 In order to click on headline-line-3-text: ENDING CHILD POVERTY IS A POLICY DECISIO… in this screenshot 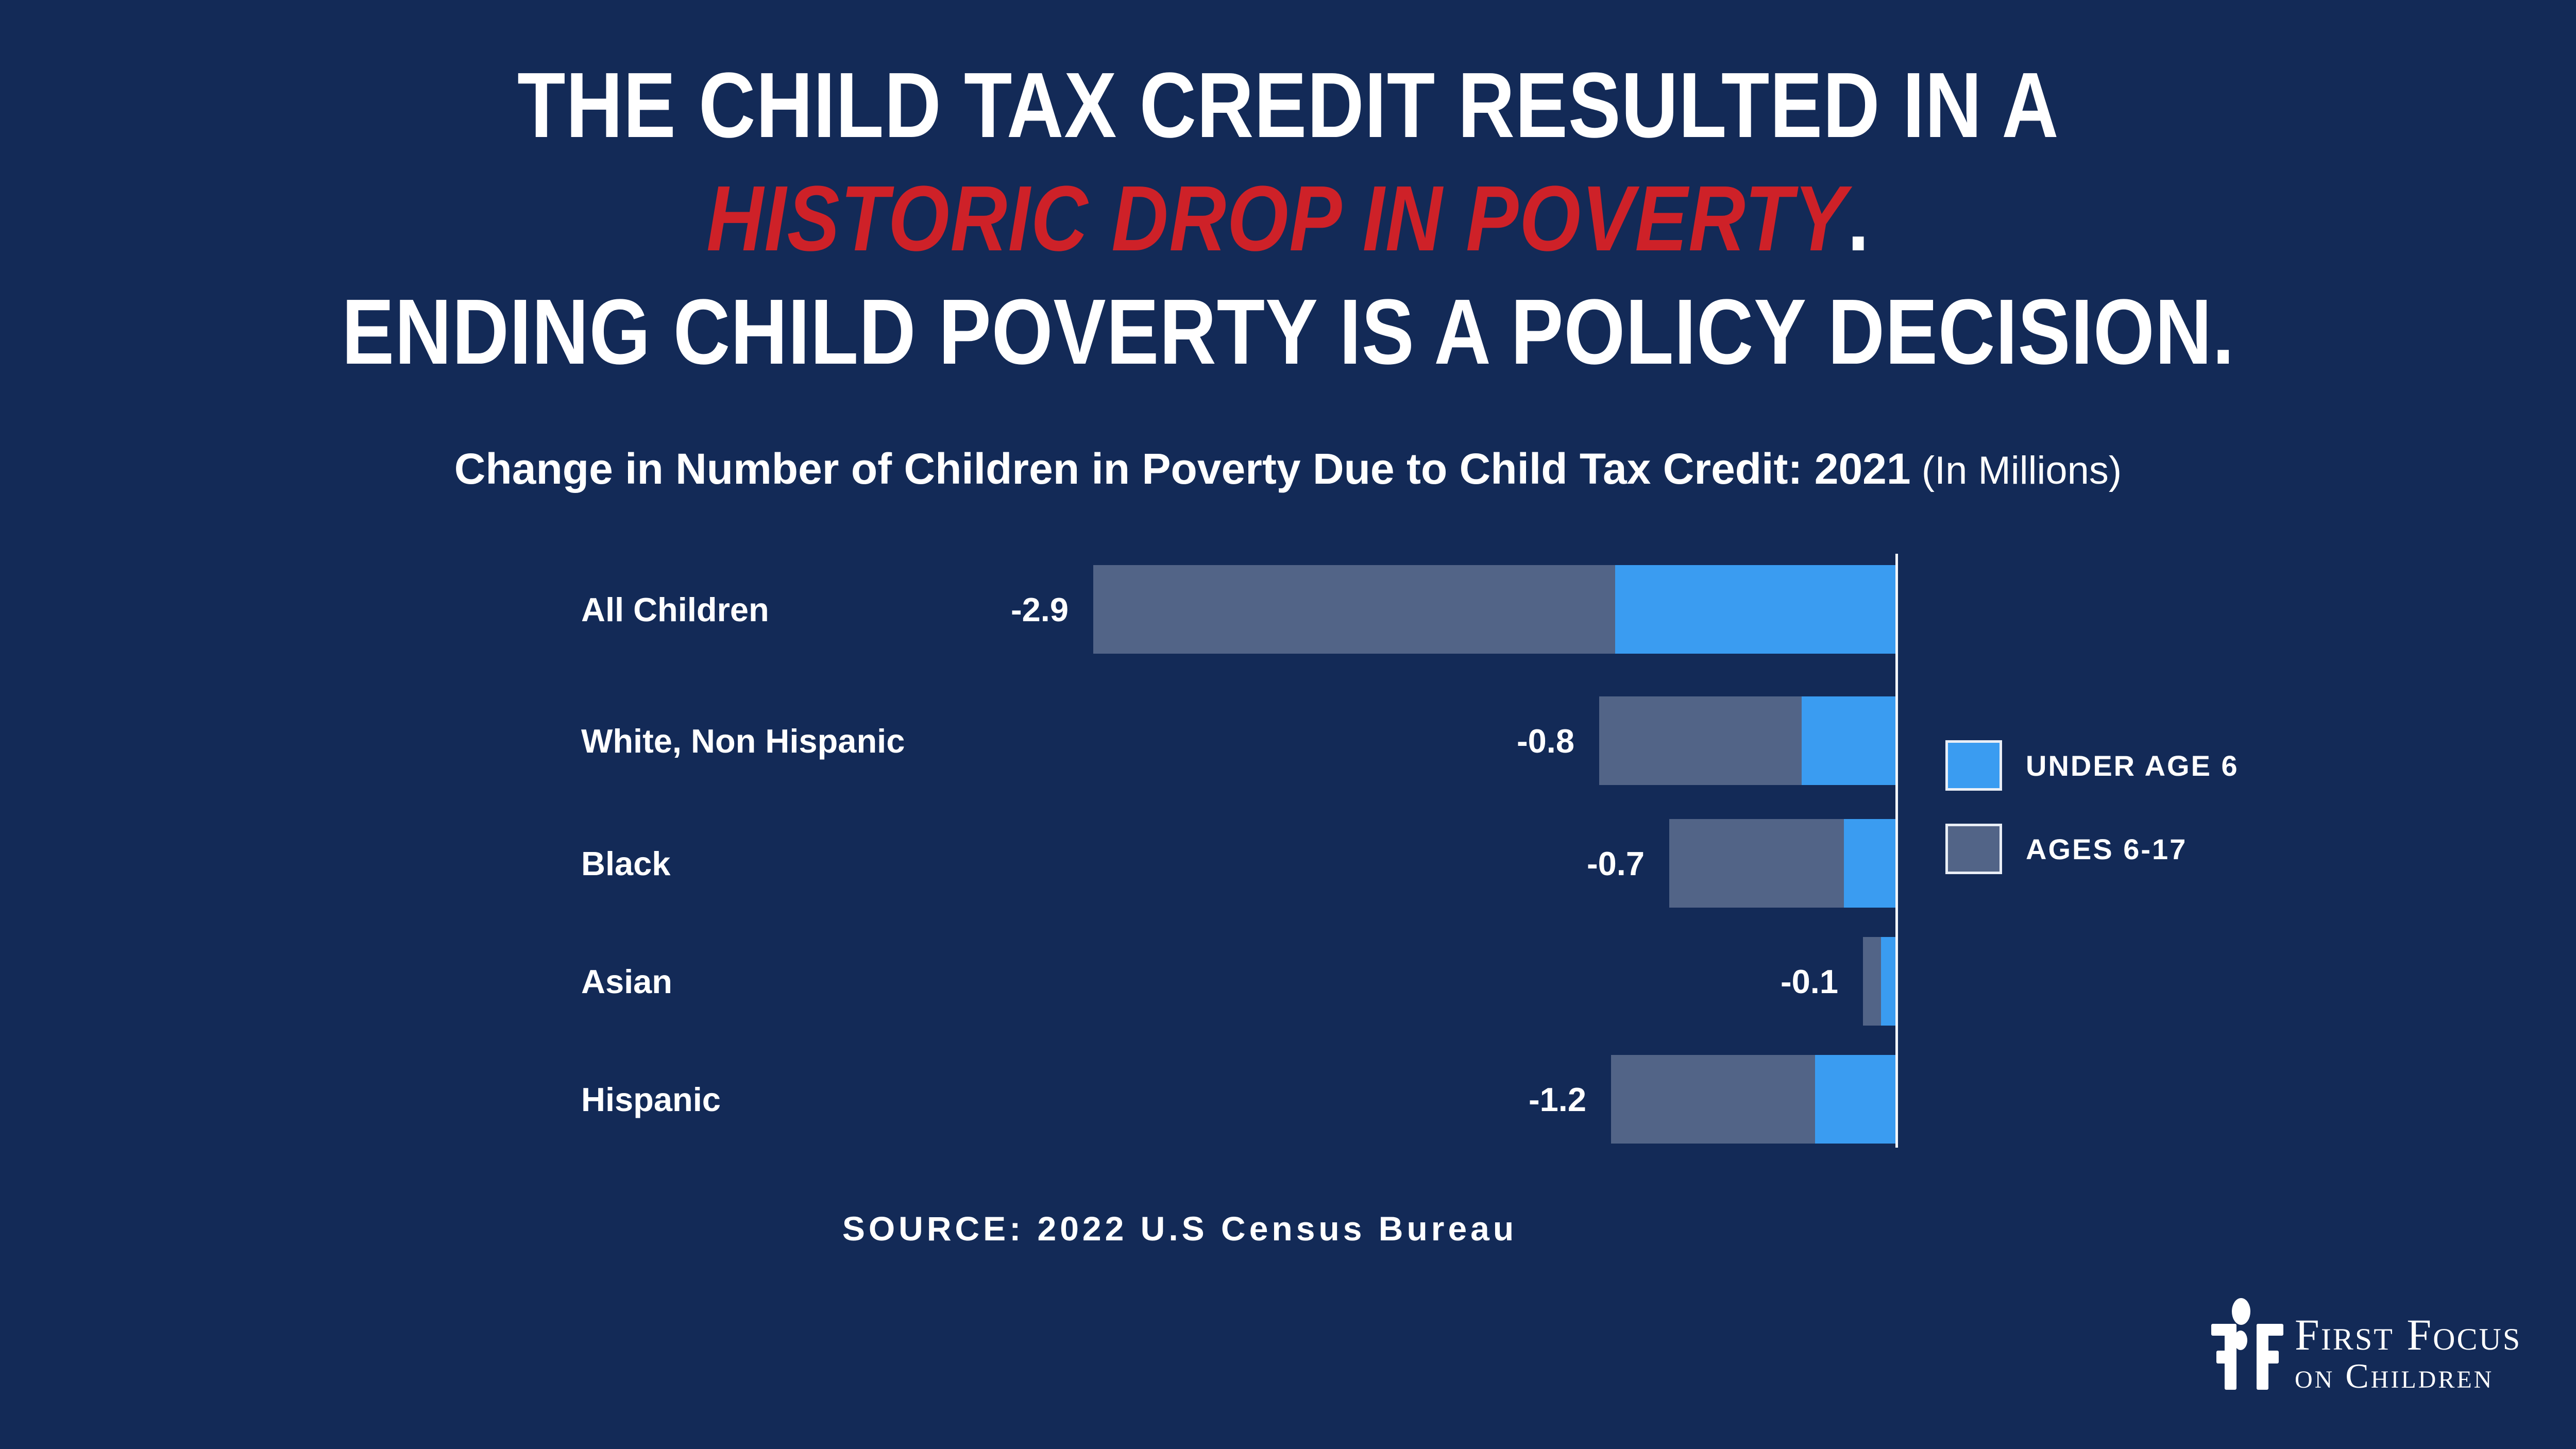, I will do `click(1288, 332)`.